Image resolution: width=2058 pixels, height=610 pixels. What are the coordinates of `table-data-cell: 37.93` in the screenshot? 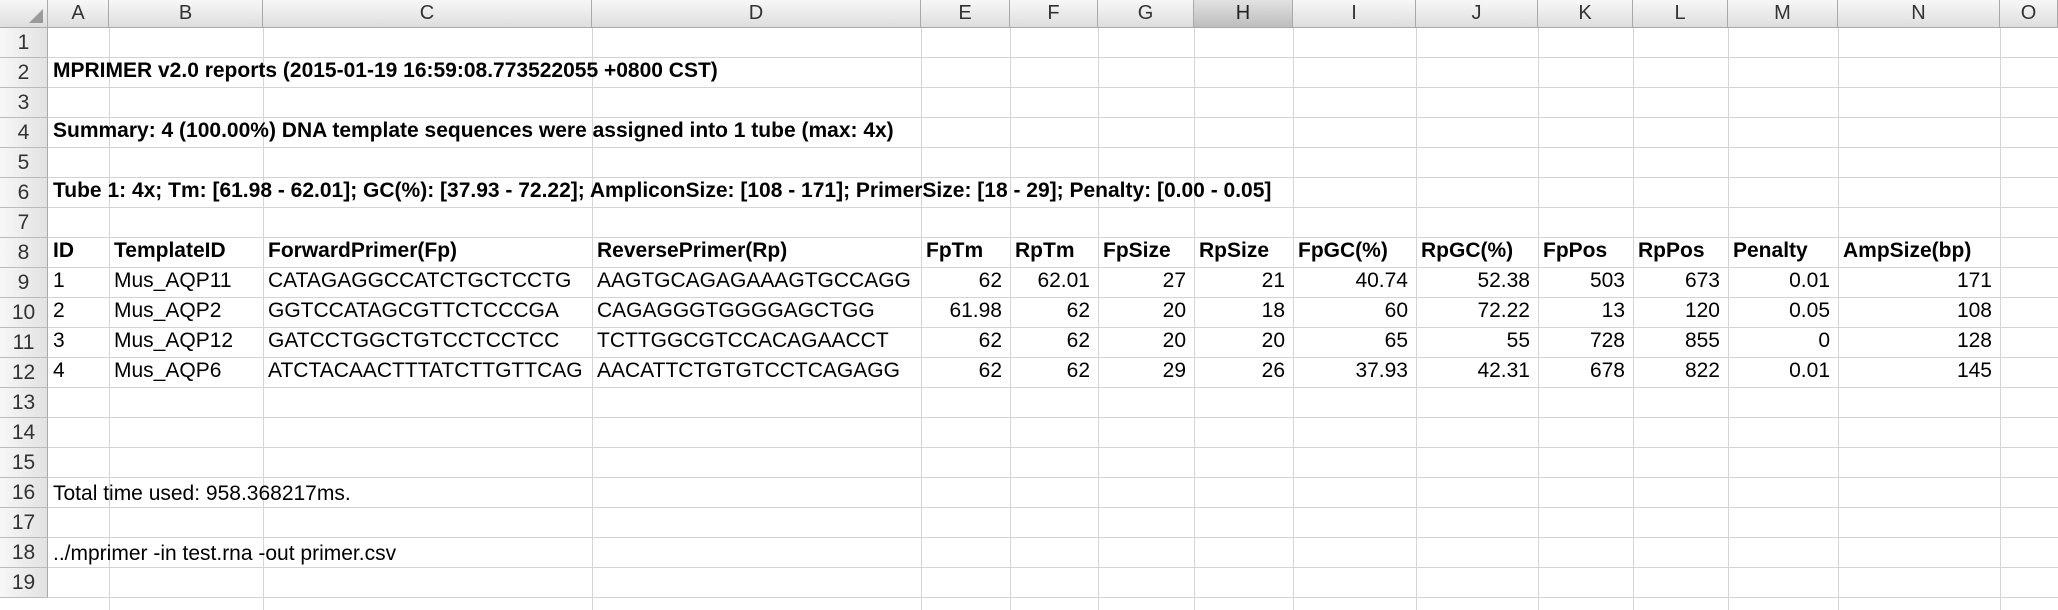 It's located at (1381, 370).